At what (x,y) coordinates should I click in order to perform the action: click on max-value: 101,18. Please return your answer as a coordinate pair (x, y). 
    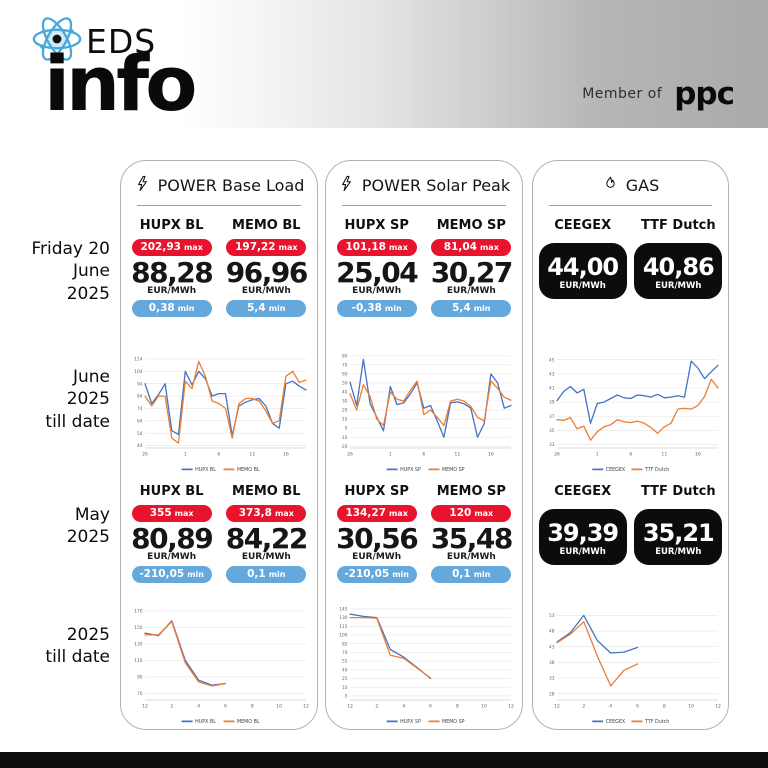
    Looking at the image, I should click on (365, 247).